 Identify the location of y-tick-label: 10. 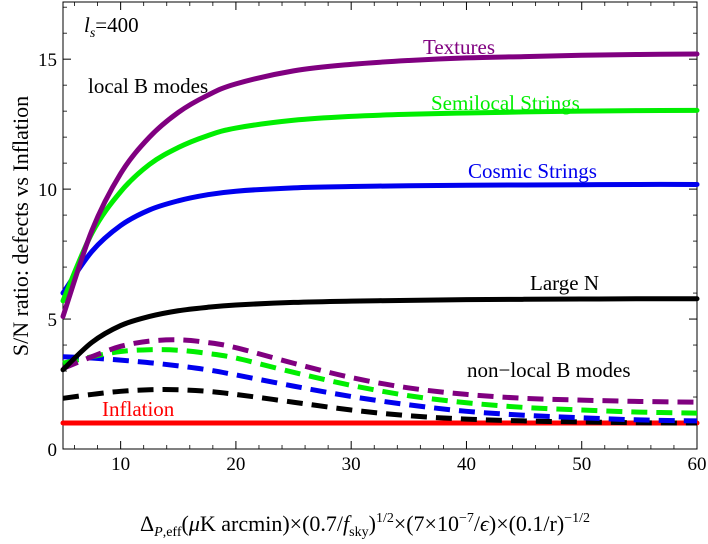
(47, 190).